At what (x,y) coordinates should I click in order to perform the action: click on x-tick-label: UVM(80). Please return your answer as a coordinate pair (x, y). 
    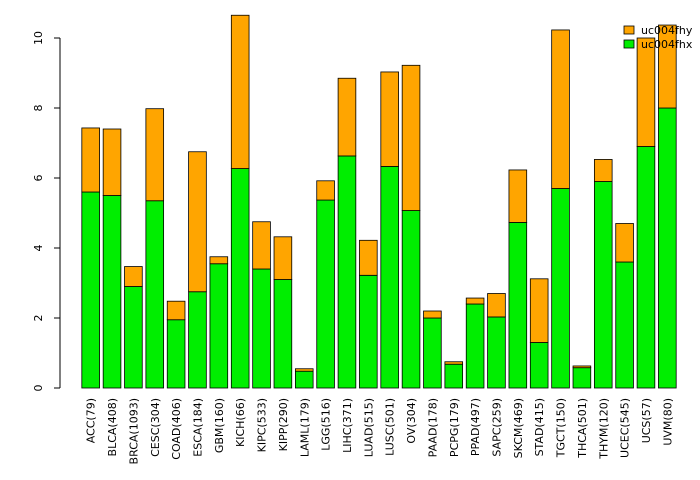
    Looking at the image, I should click on (667, 422).